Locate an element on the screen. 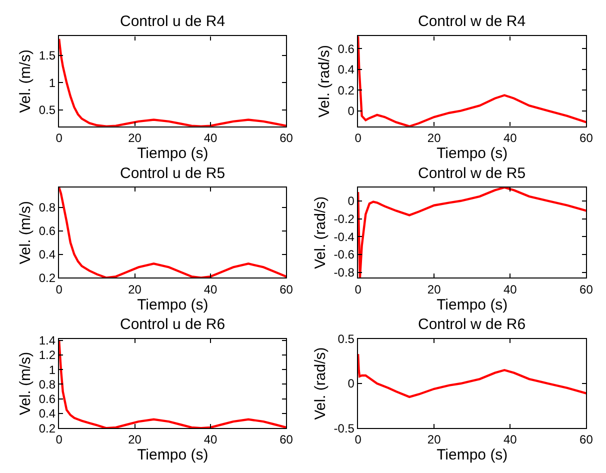 The height and width of the screenshot is (473, 606). y-tick-label: 1.5 is located at coordinates (47, 55).